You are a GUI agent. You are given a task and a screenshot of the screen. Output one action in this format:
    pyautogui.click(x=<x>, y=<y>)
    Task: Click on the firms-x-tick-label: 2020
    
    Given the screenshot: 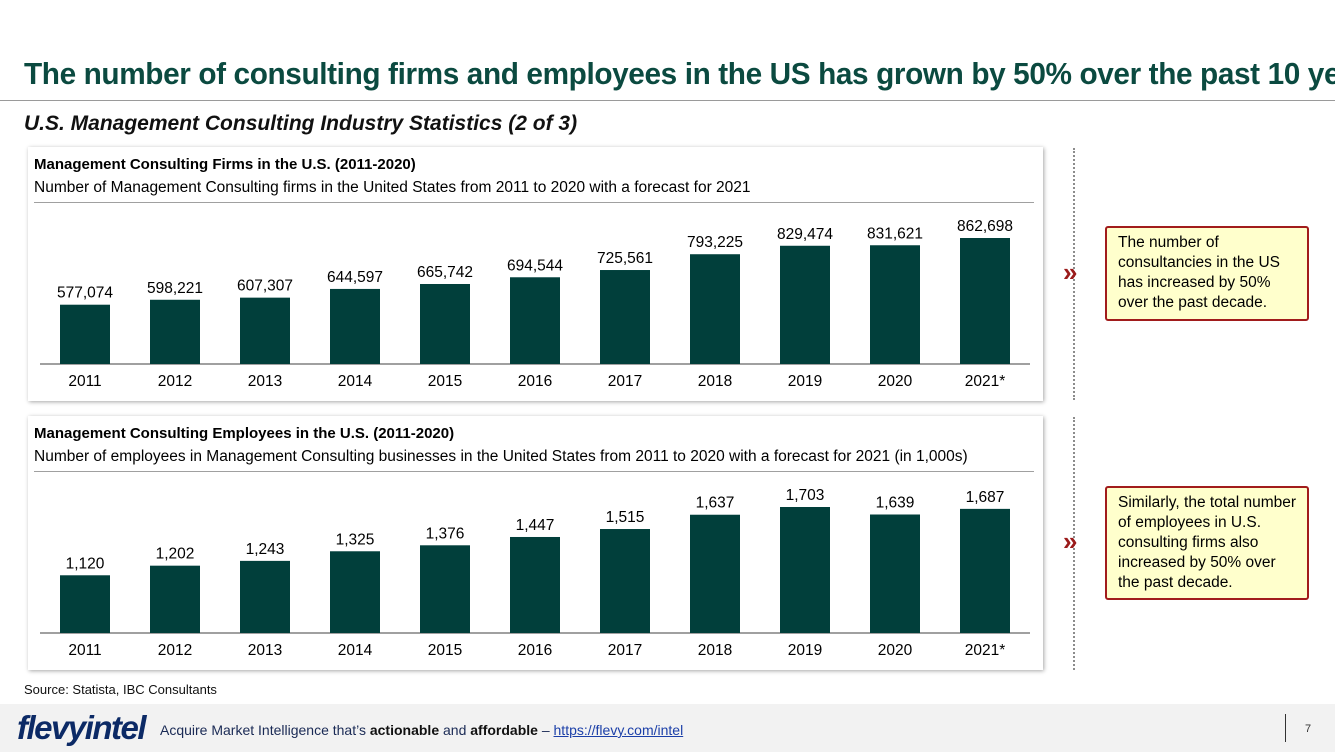 What is the action you would take?
    pyautogui.click(x=895, y=381)
    